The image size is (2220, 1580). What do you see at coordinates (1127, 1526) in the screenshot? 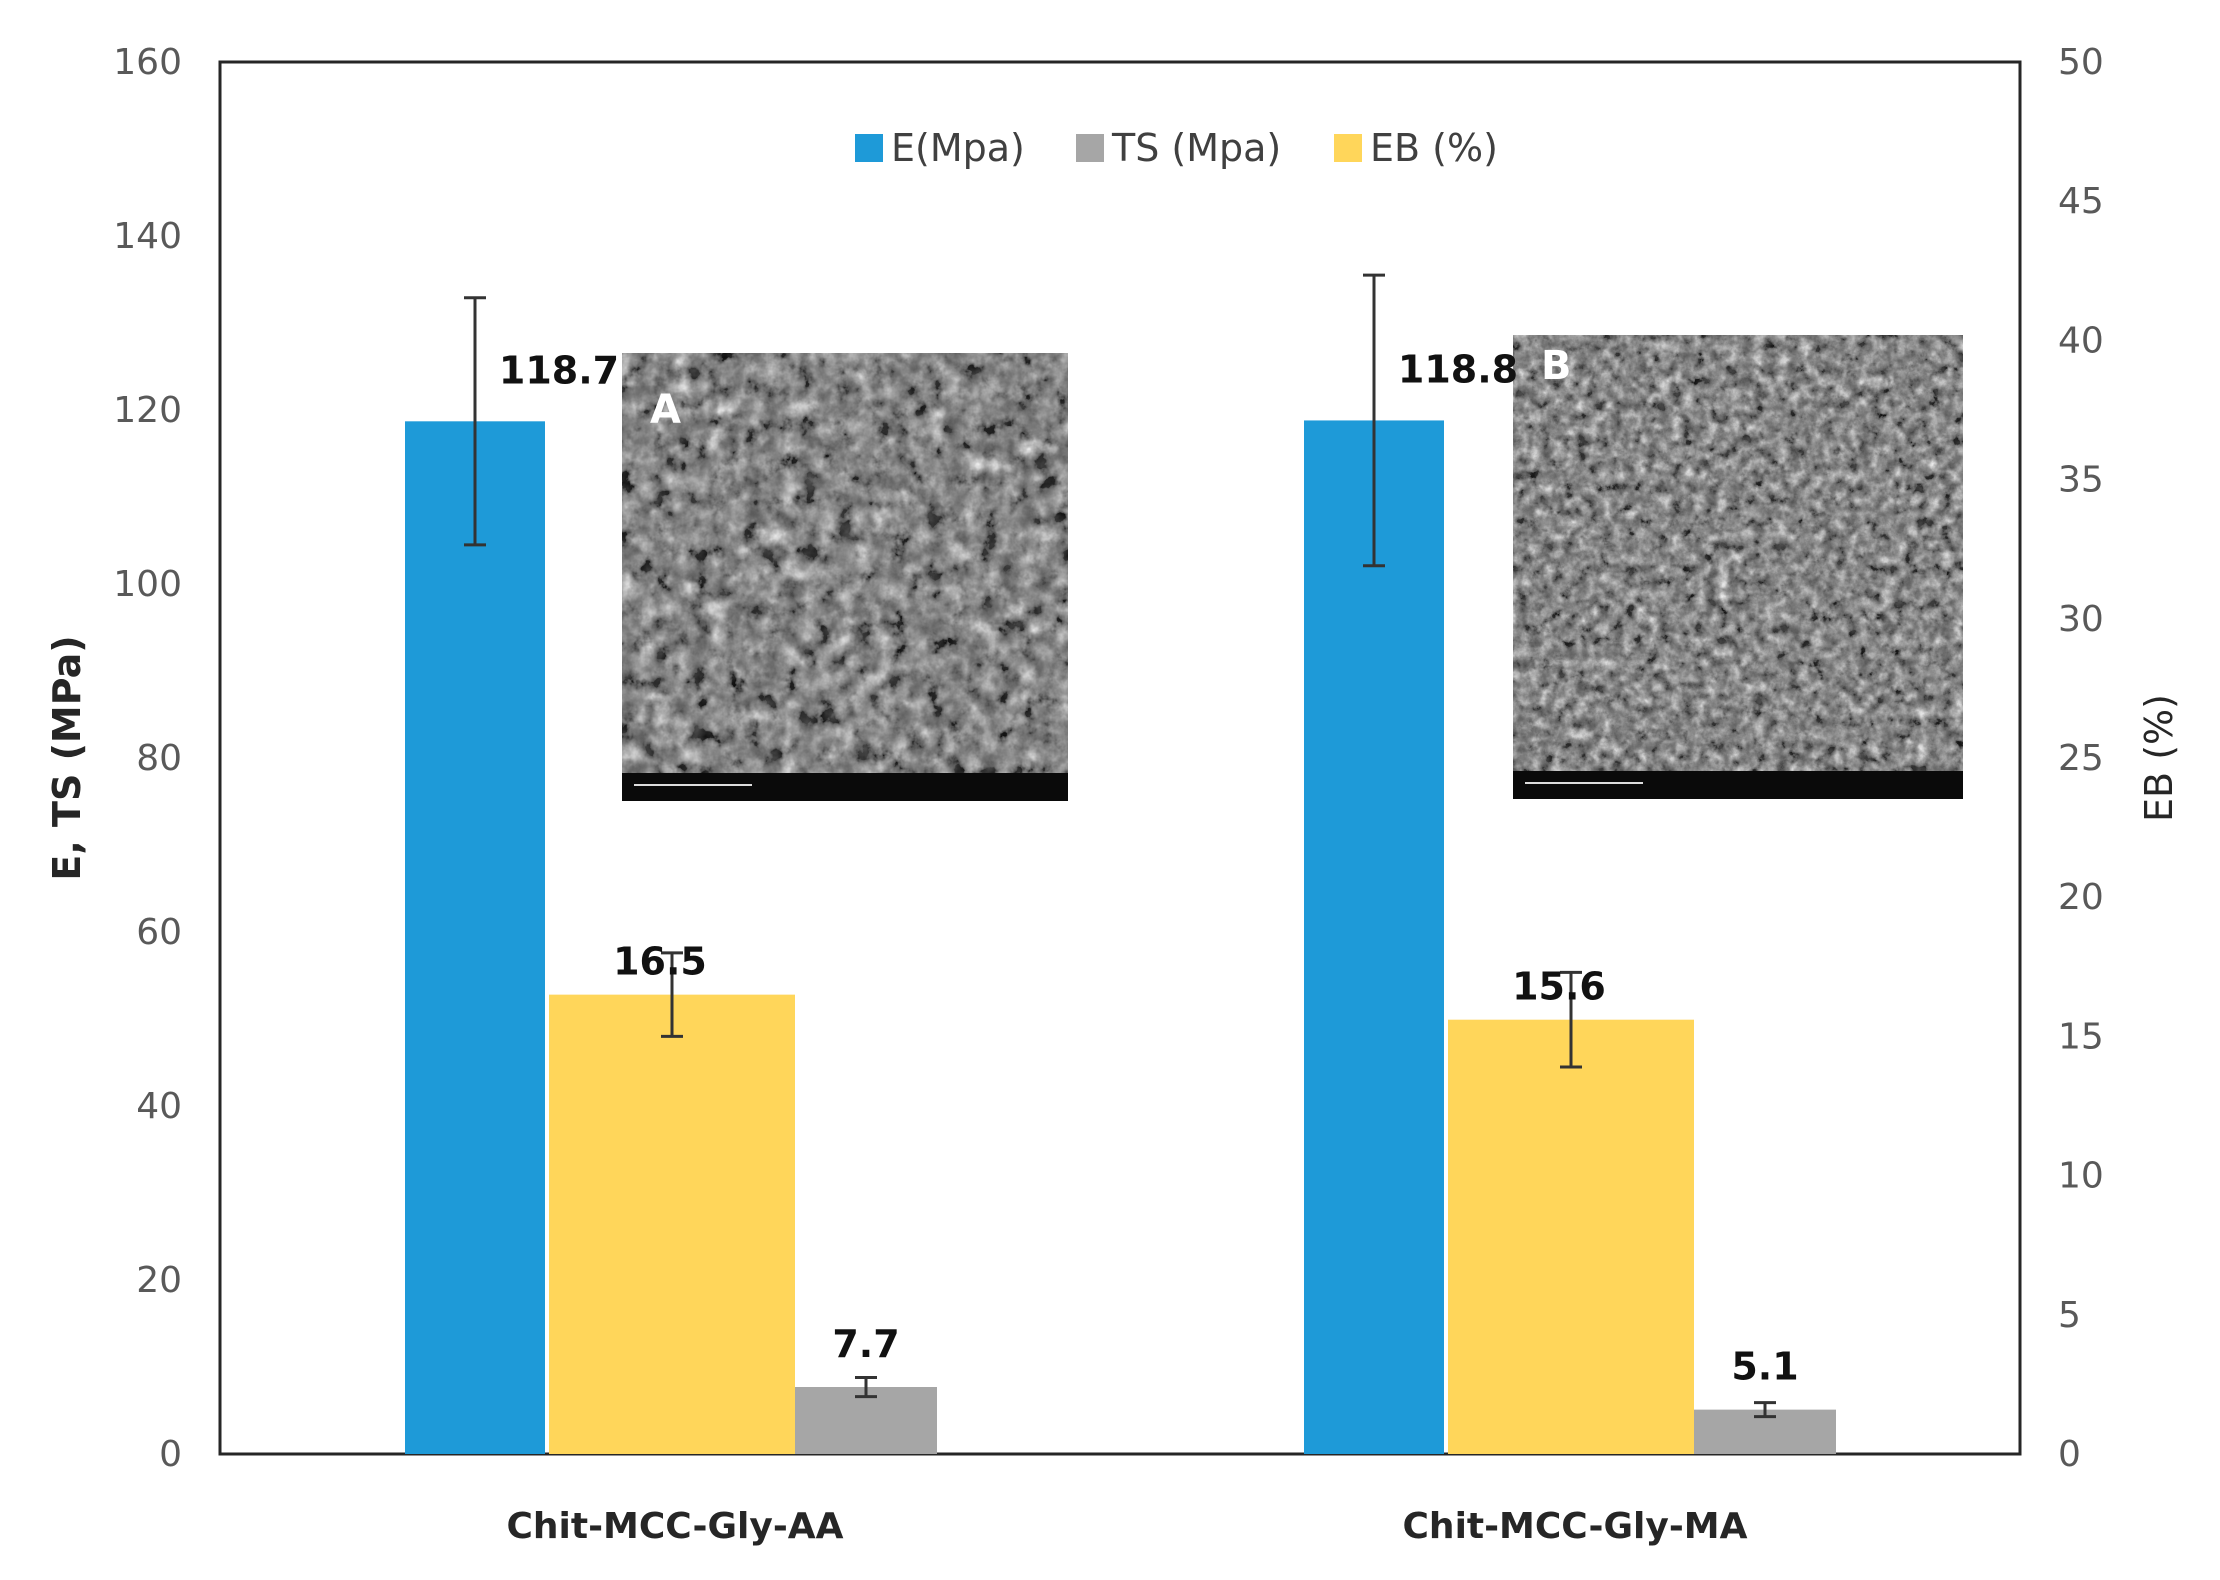
I see `category-labels: Chit-MCC-Gly-AA Chit-MCC-Gly-MA` at bounding box center [1127, 1526].